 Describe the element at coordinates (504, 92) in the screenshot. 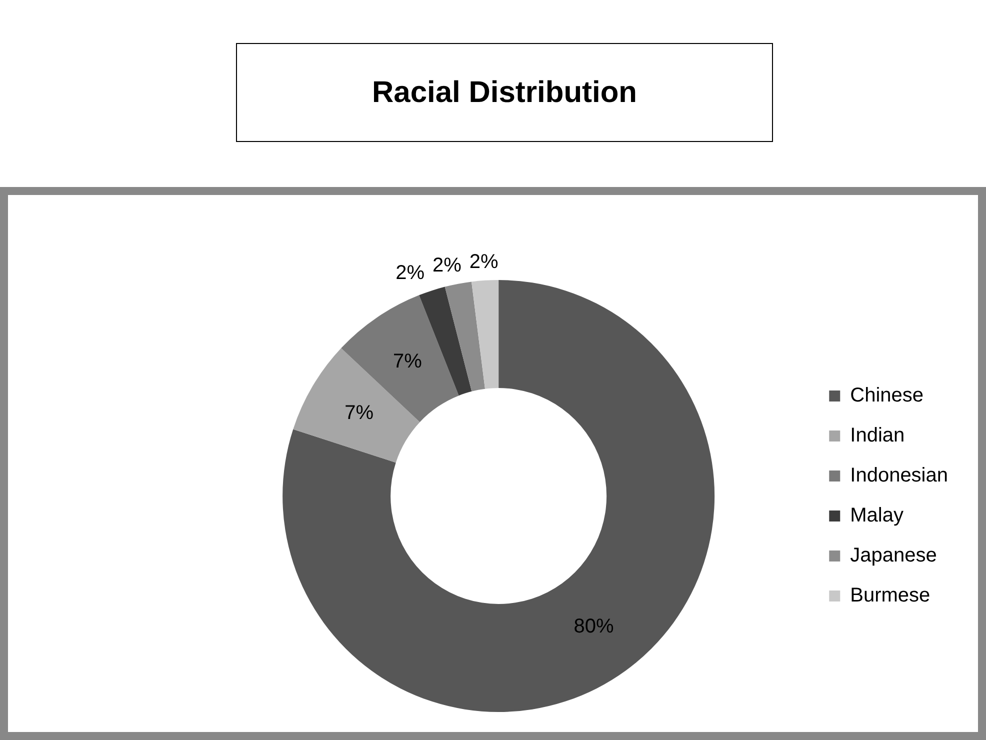

I see `chart-title: Racial Distribution` at that location.